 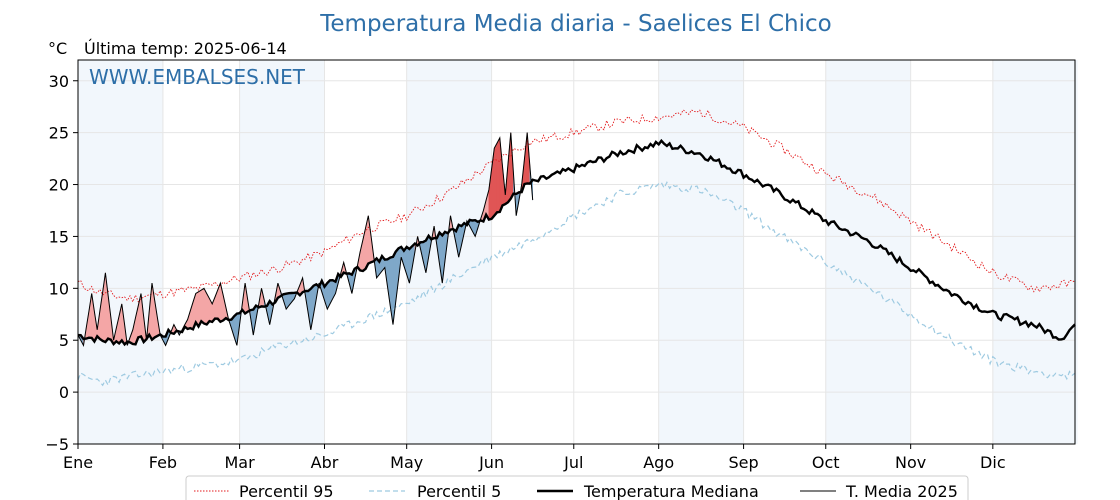 What do you see at coordinates (325, 462) in the screenshot?
I see `x-tick-label: Abr` at bounding box center [325, 462].